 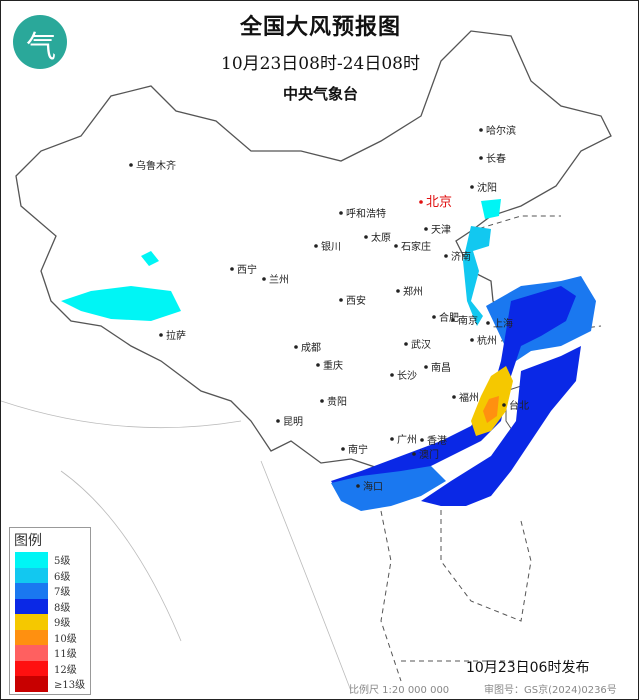 What do you see at coordinates (441, 367) in the screenshot?
I see `city-label: 南昌` at bounding box center [441, 367].